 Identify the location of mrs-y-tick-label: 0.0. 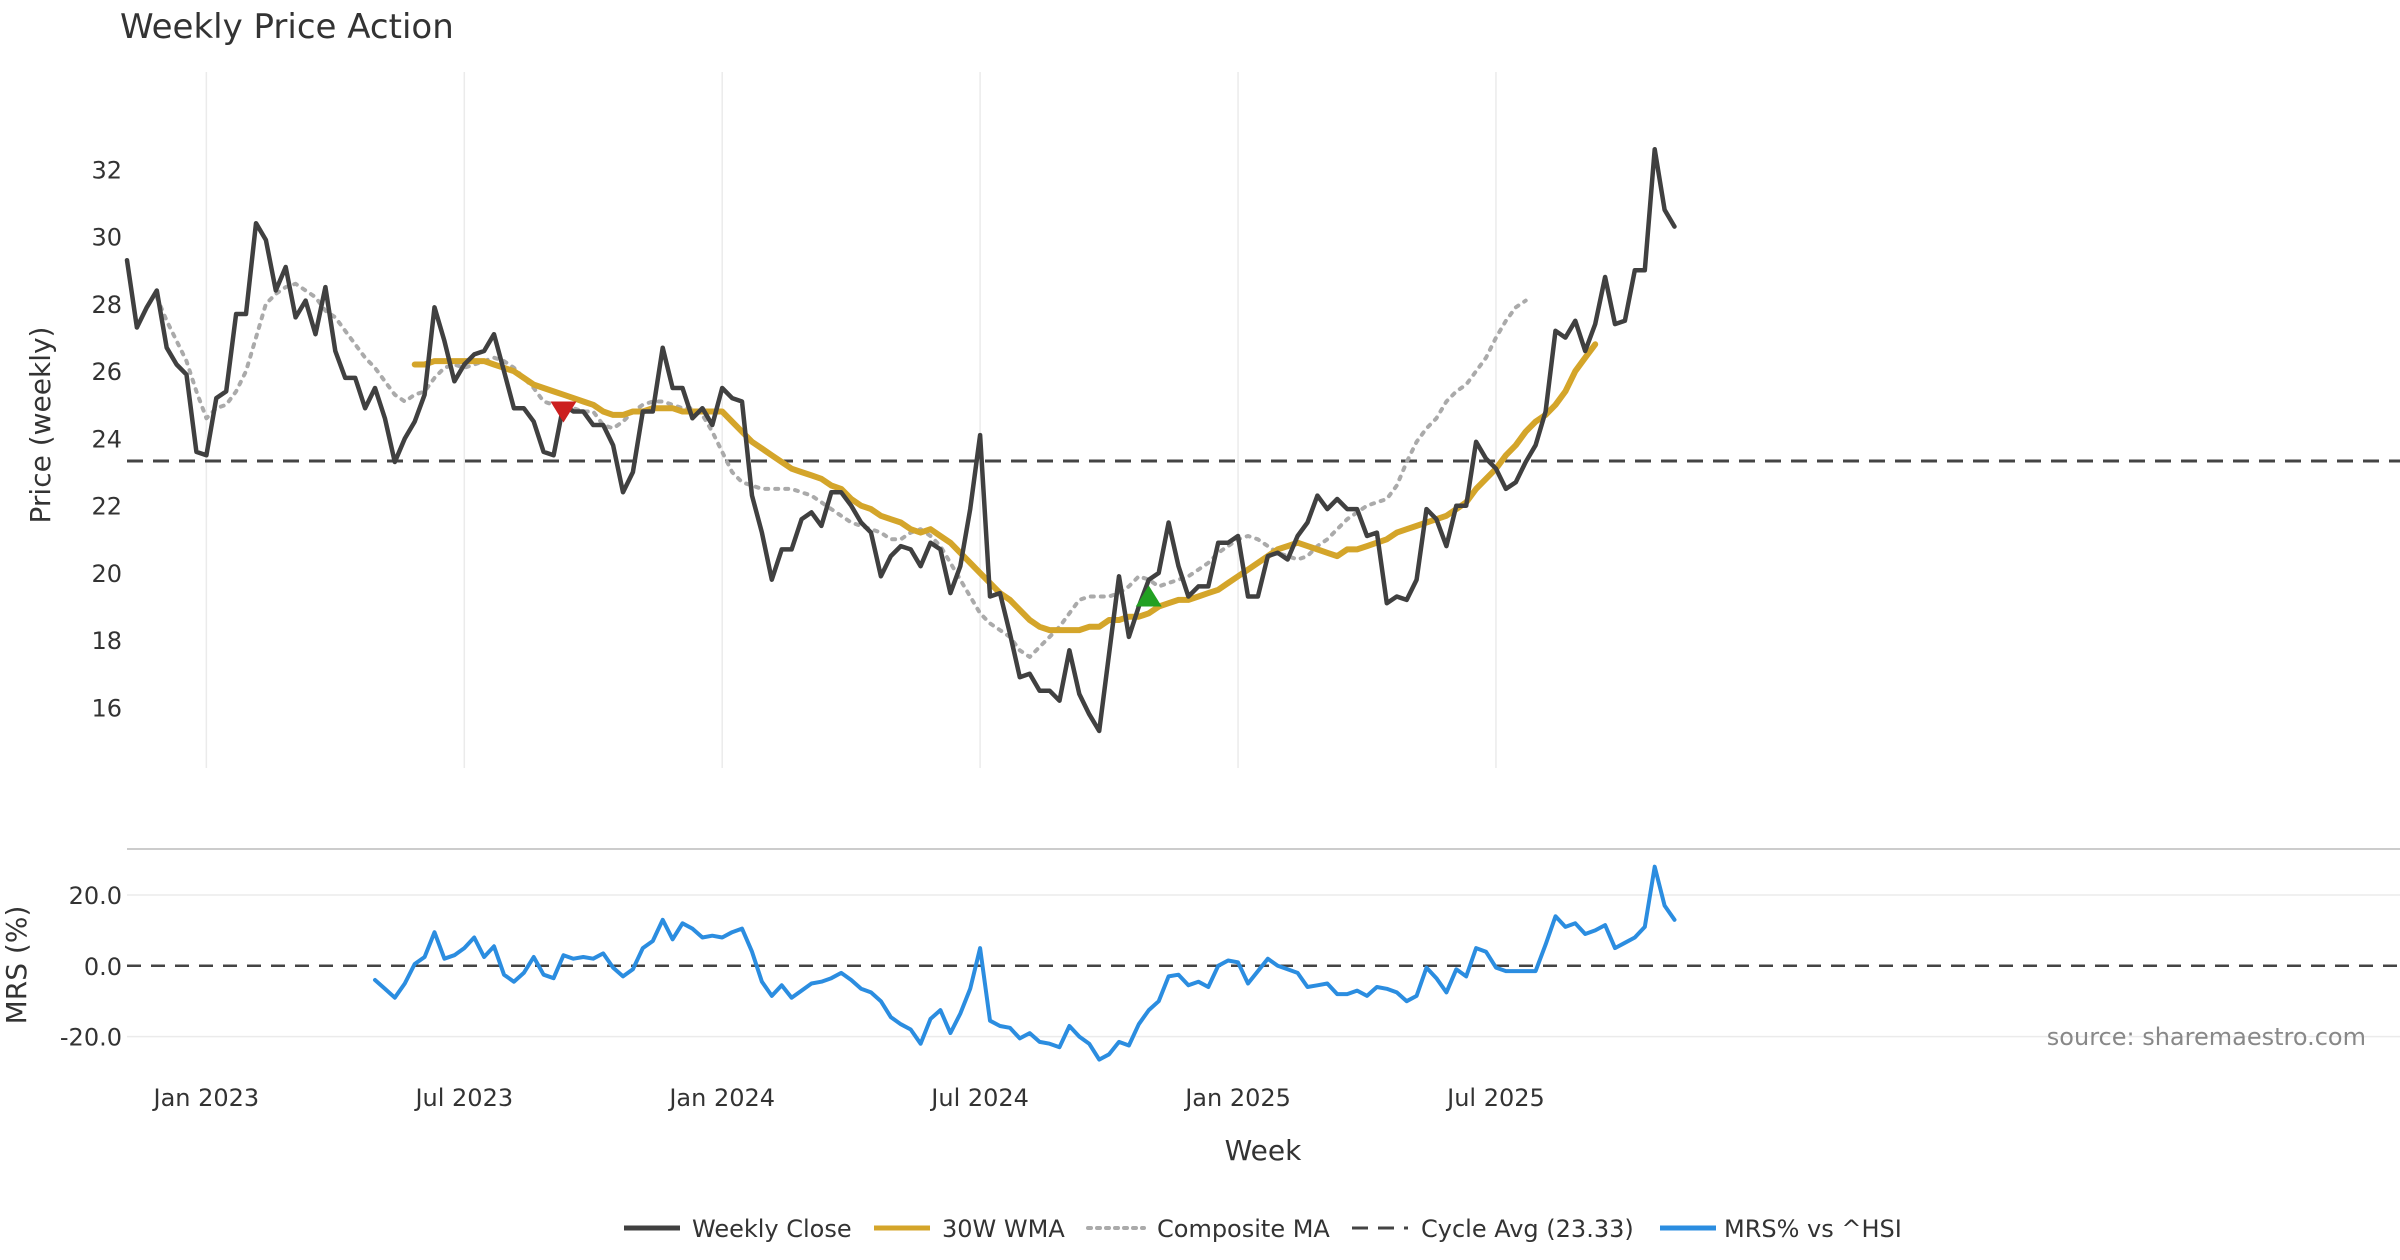
(103, 967).